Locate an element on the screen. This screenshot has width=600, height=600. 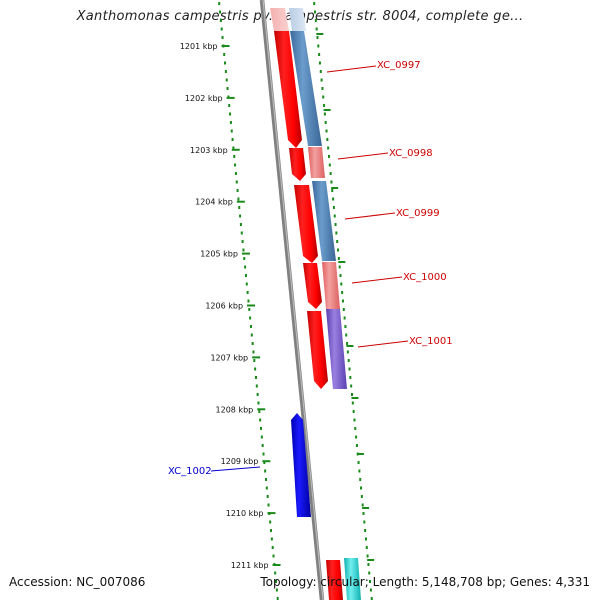
gene-xc1002-arrow is located at coordinates (301, 465).